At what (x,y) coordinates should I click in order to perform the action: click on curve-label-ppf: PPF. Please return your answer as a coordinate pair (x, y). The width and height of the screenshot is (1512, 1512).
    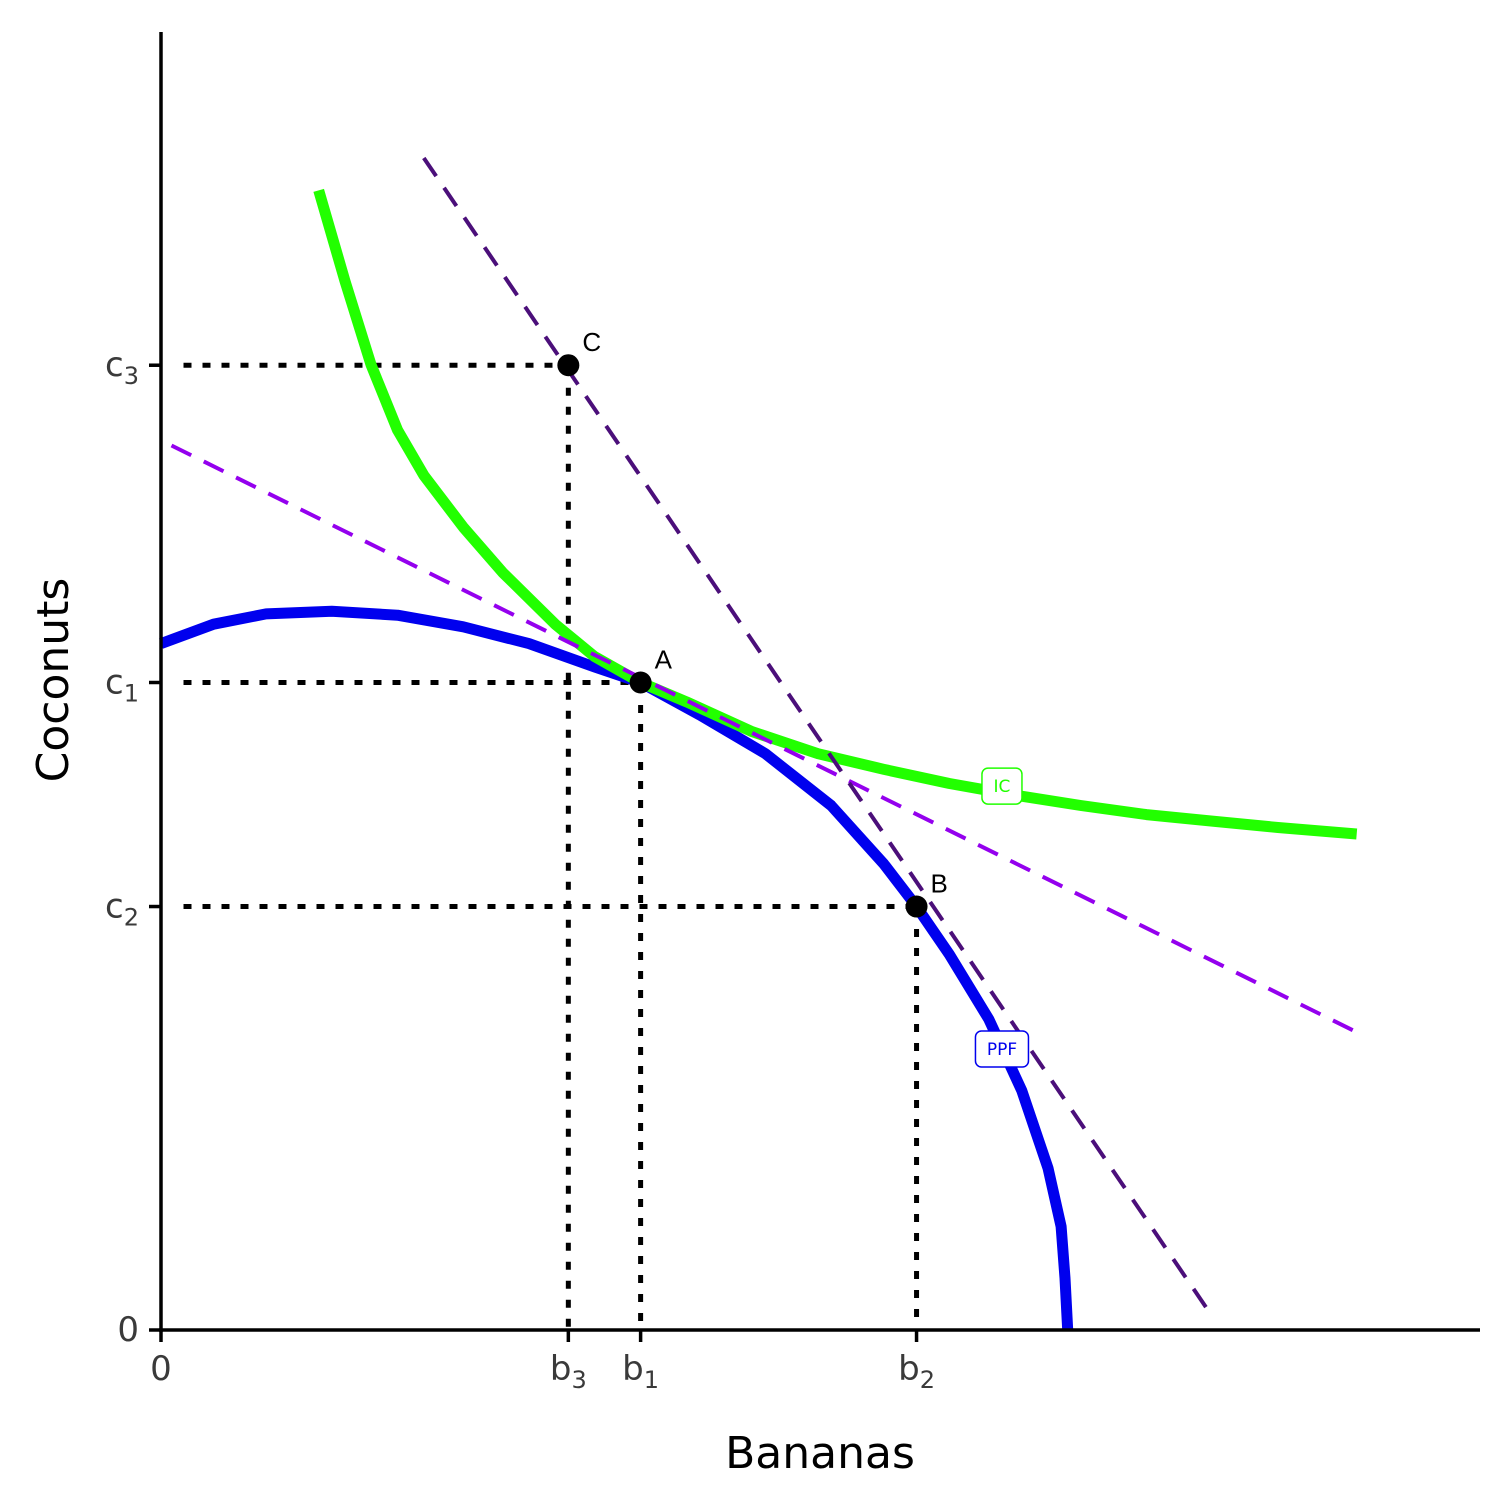
    Looking at the image, I should click on (1002, 1049).